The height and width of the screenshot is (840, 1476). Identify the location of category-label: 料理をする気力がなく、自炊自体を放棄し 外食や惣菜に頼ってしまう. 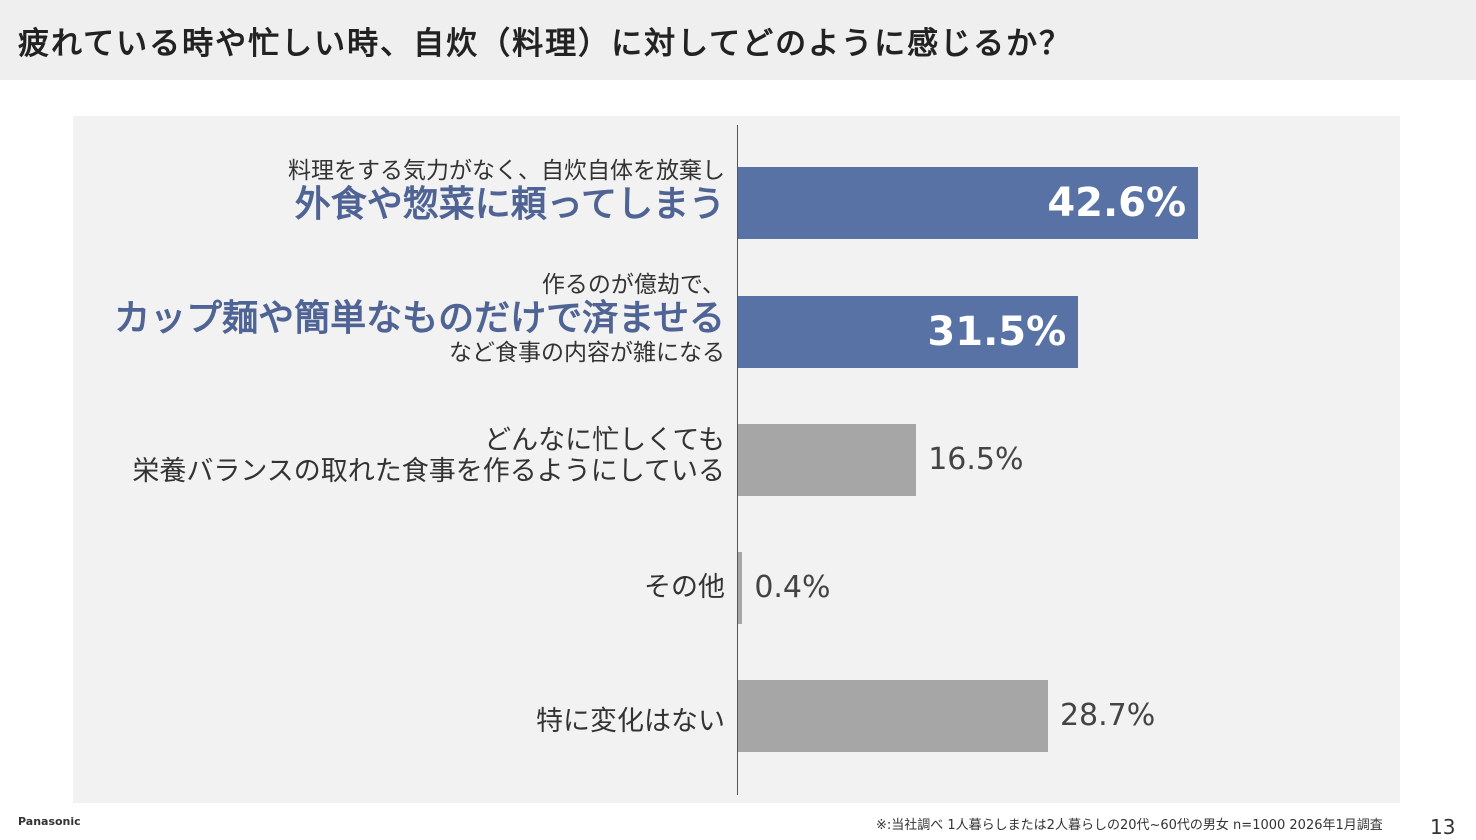
(506, 192).